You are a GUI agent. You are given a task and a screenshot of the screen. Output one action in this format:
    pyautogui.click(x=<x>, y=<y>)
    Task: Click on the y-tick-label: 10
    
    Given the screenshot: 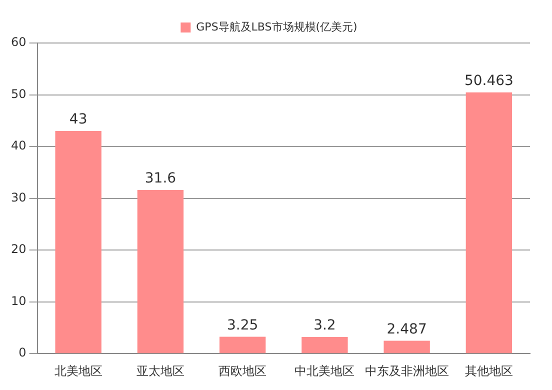 What is the action you would take?
    pyautogui.click(x=18, y=301)
    